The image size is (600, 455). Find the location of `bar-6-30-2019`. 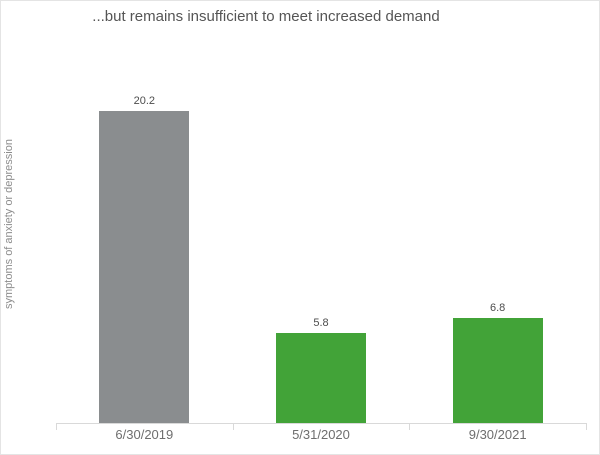

bar-6-30-2019 is located at coordinates (144, 267).